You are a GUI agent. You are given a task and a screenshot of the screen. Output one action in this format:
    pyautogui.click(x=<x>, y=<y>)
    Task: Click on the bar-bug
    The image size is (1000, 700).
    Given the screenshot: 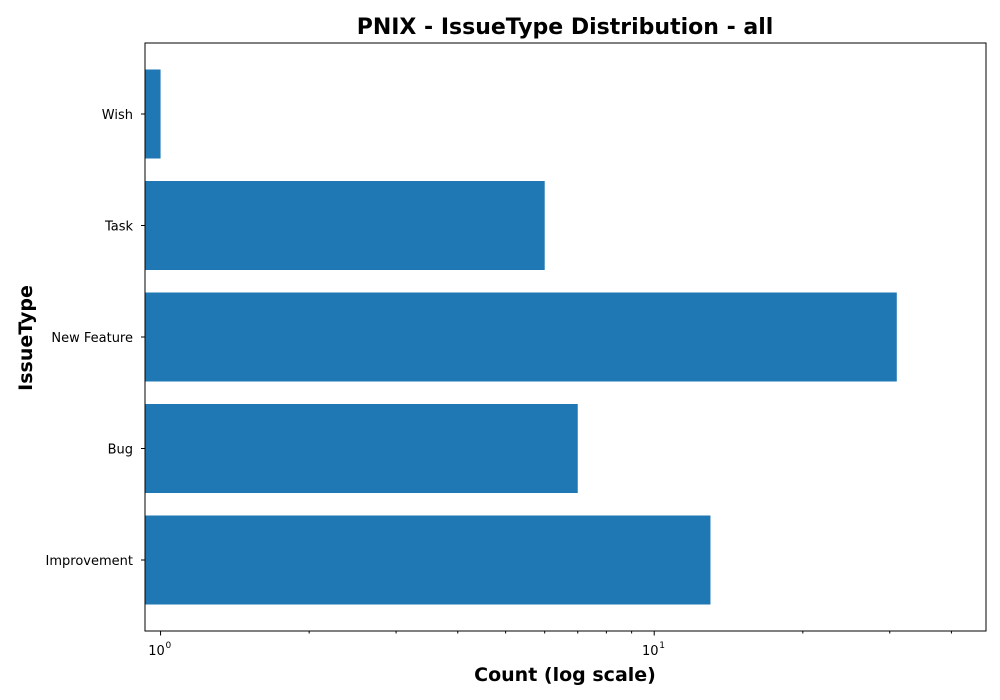 What is the action you would take?
    pyautogui.click(x=361, y=448)
    